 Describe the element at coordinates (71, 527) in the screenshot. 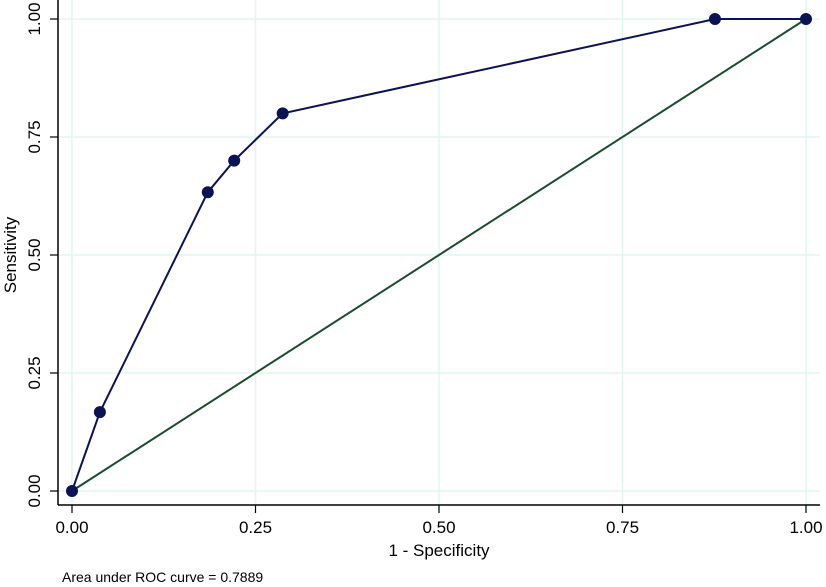

I see `x-tick-label: 0.00` at that location.